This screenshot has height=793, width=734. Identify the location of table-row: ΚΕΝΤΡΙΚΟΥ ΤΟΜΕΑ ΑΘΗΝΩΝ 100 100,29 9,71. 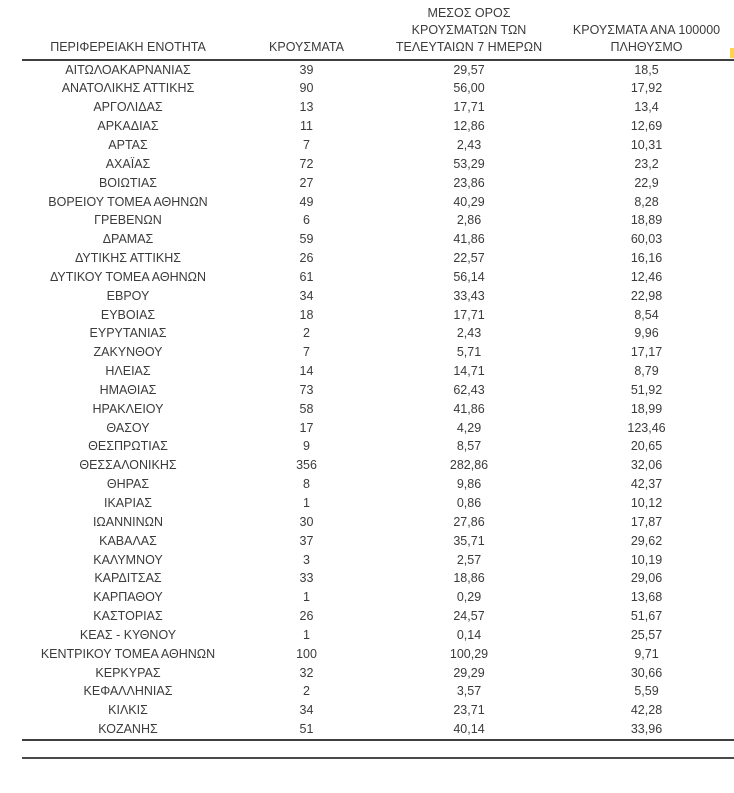
(378, 654).